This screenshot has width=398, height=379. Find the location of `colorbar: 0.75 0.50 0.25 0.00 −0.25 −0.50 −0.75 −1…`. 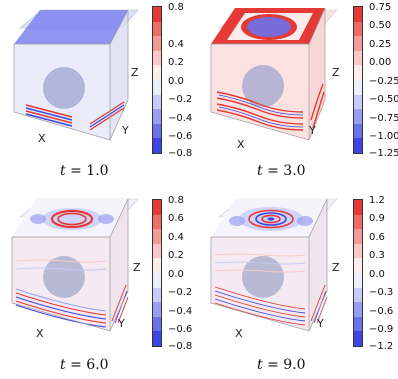

colorbar: 0.75 0.50 0.25 0.00 −0.25 −0.50 −0.75 −1… is located at coordinates (375, 80).